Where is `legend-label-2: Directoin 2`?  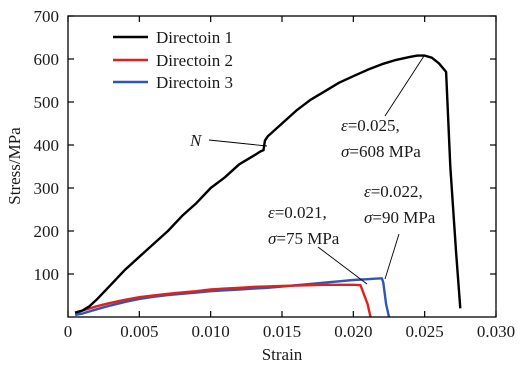
legend-label-2: Directoin 2 is located at coordinates (194, 60).